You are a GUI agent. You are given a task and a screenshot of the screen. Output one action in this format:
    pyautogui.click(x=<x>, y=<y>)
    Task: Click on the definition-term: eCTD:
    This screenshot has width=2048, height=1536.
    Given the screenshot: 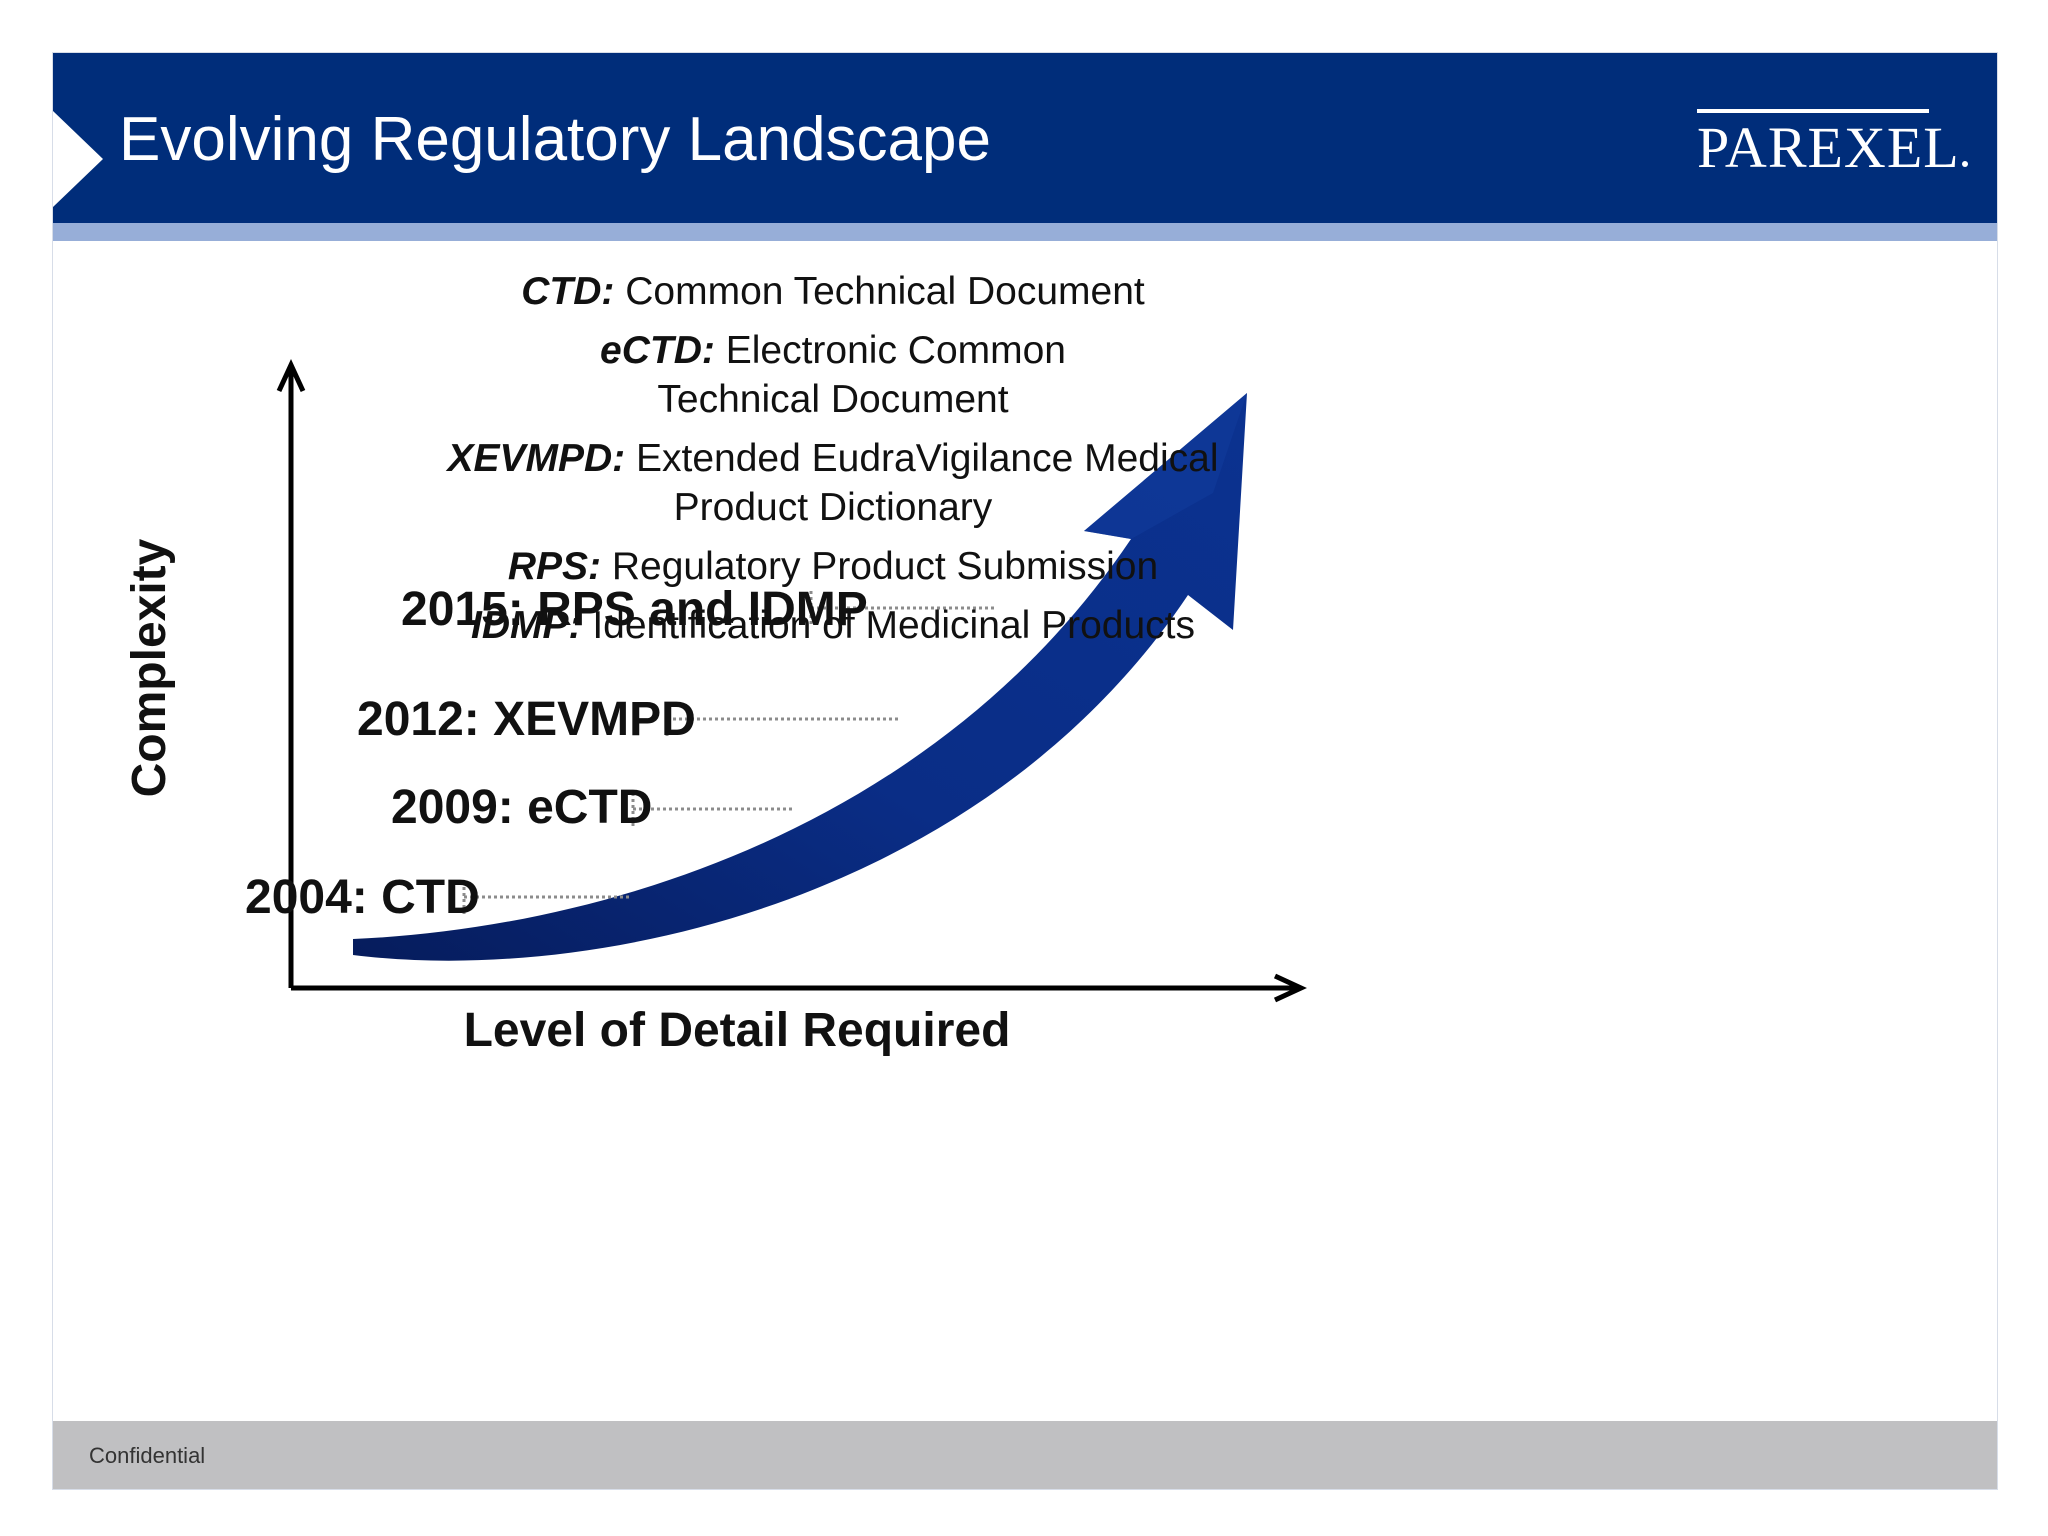 What is the action you would take?
    pyautogui.click(x=657, y=350)
    